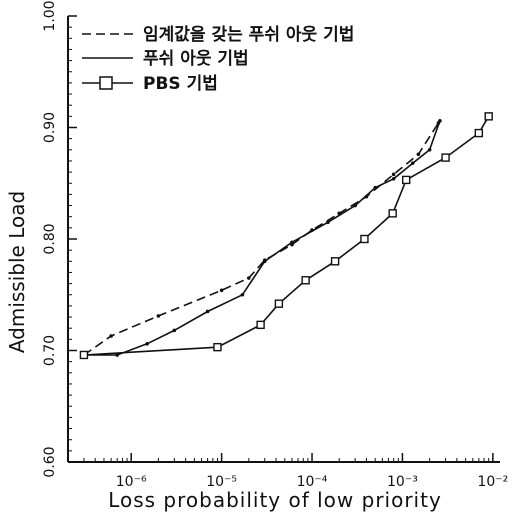 This screenshot has width=523, height=520. What do you see at coordinates (312, 482) in the screenshot?
I see `x-tick-label: 10⁻⁴` at bounding box center [312, 482].